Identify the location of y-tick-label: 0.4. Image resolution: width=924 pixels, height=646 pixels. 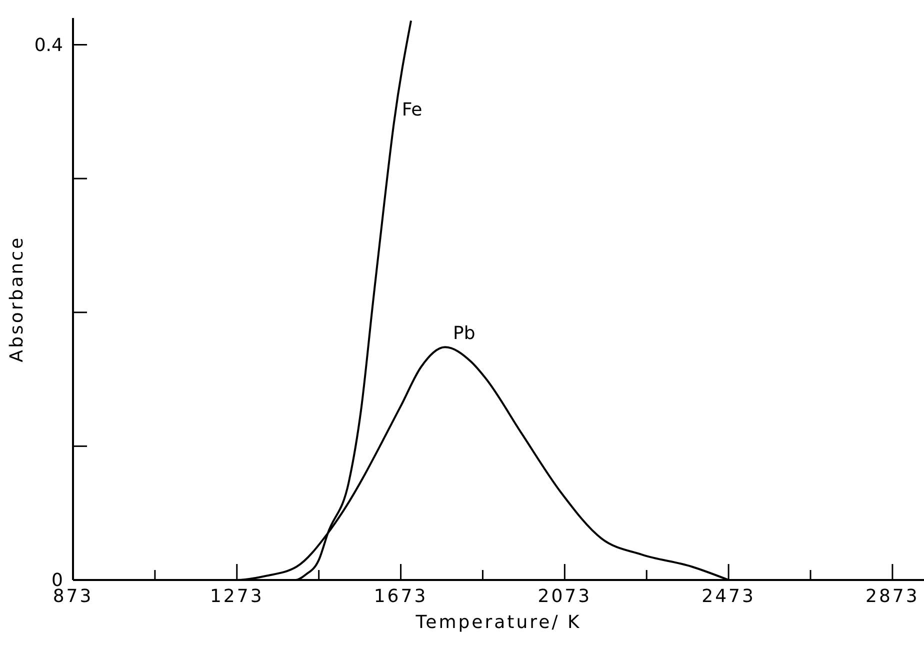
(48, 45).